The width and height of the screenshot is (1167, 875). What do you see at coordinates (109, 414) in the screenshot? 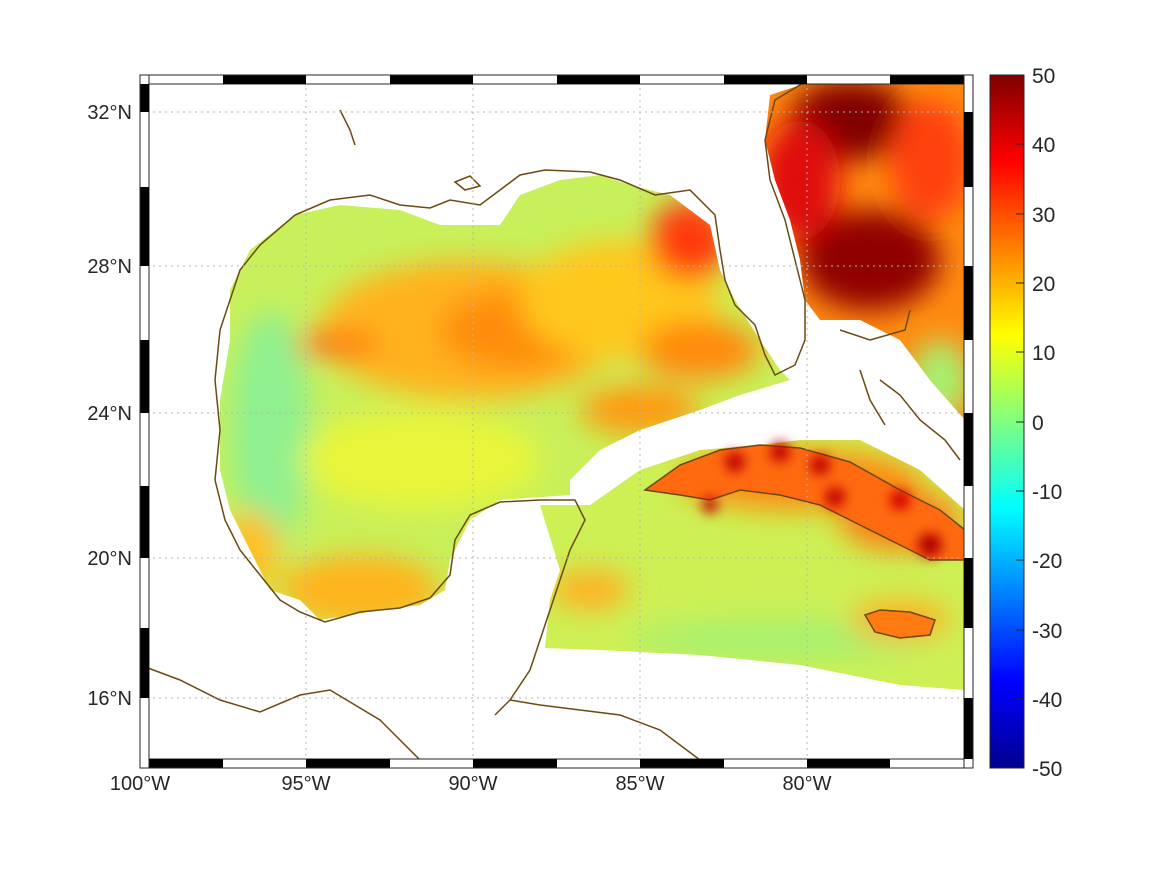
I see `lat-tick-label: 24°N` at bounding box center [109, 414].